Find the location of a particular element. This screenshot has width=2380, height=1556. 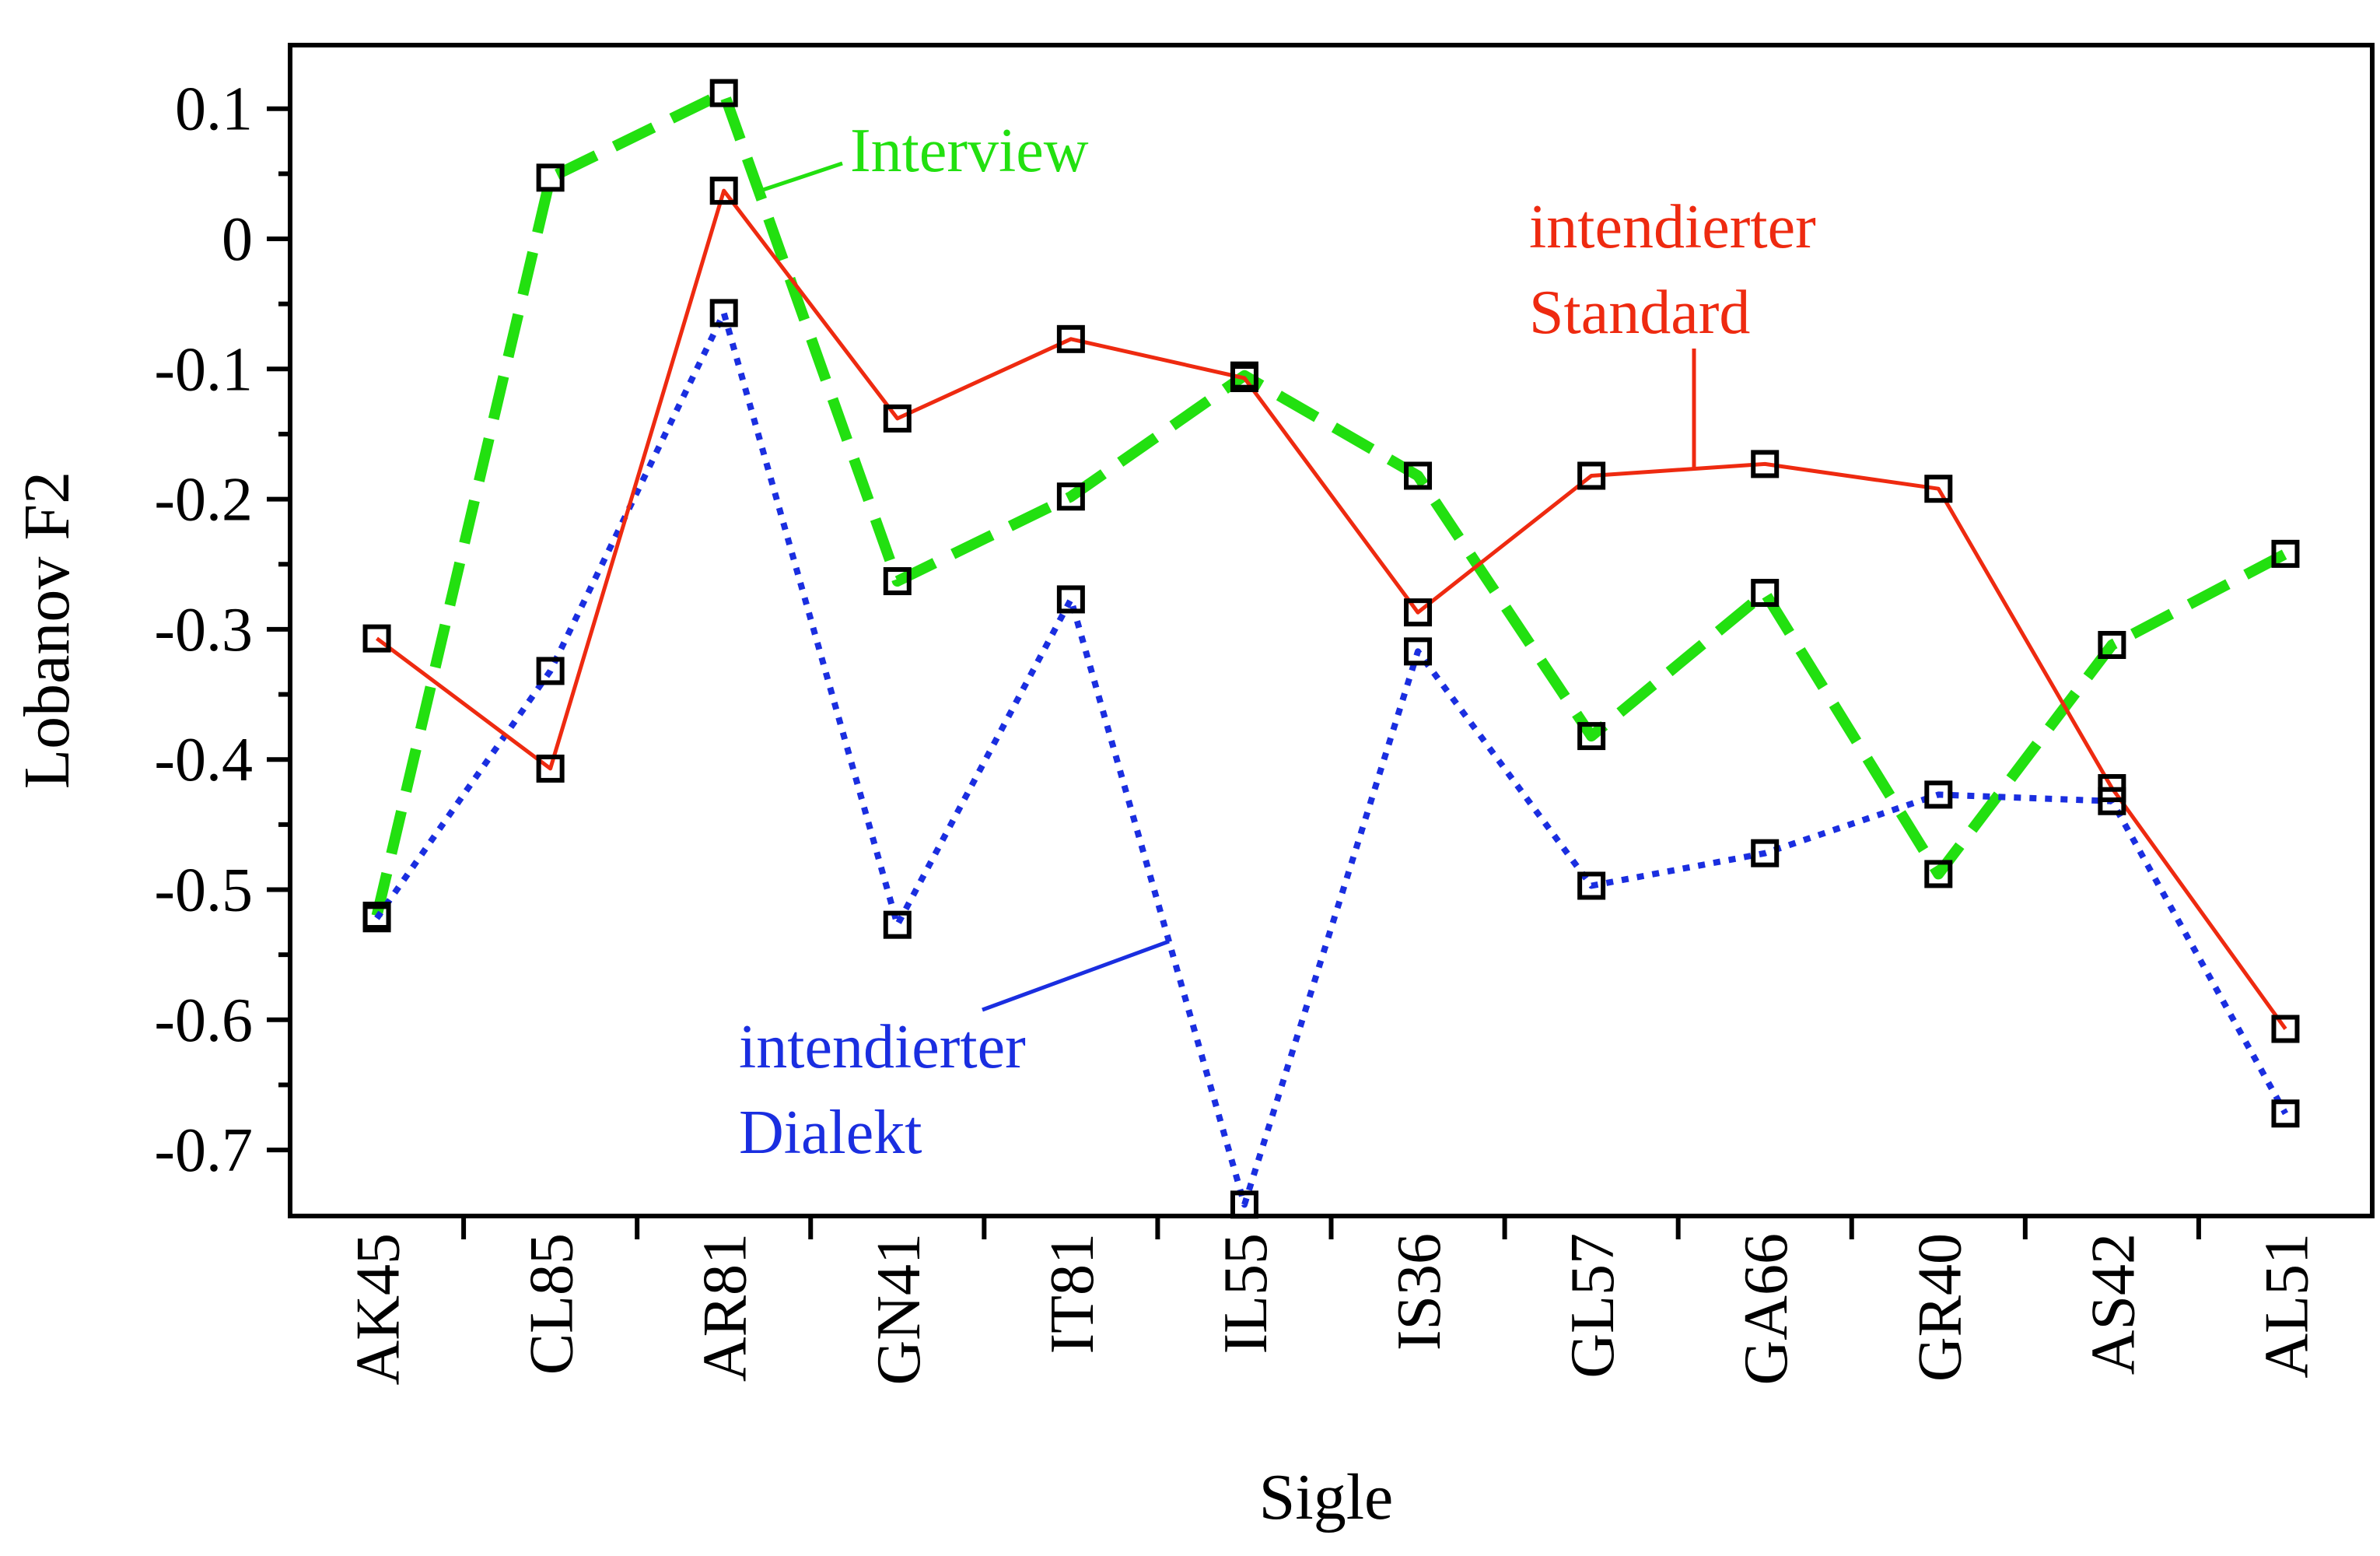

dialekt-annotation-line1: intendierter is located at coordinates (883, 1047).